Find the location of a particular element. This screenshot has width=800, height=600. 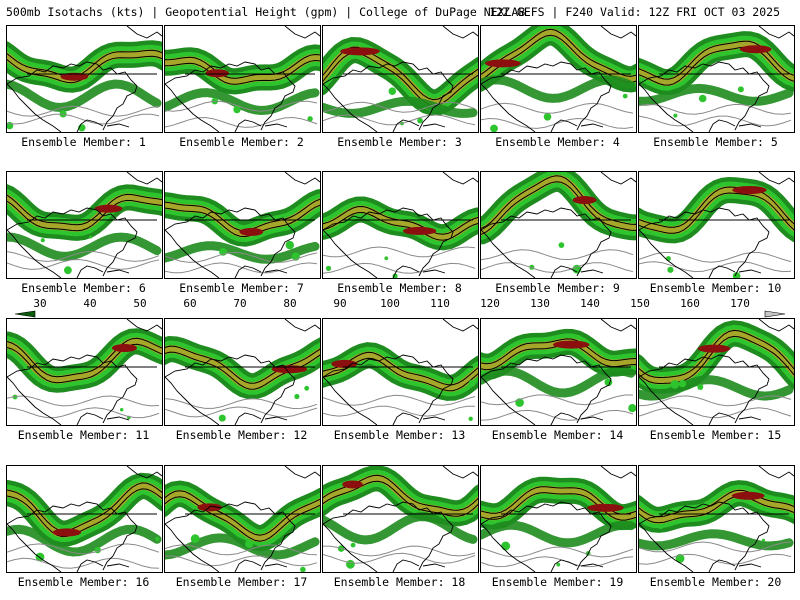

ensemble-member-label: Ensemble Member: 5 is located at coordinates (715, 142).